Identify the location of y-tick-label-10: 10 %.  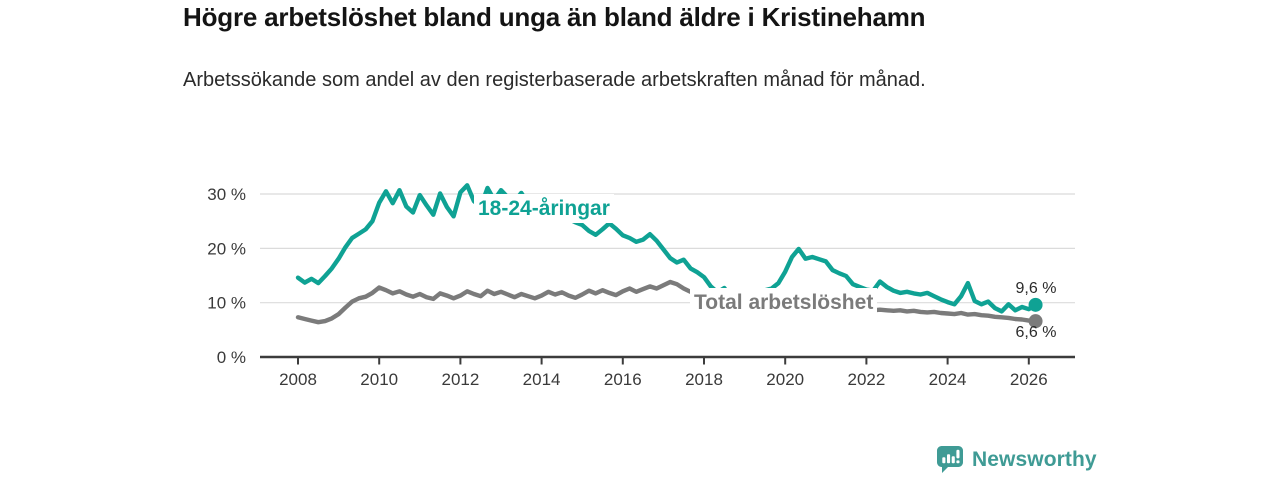
(226, 303).